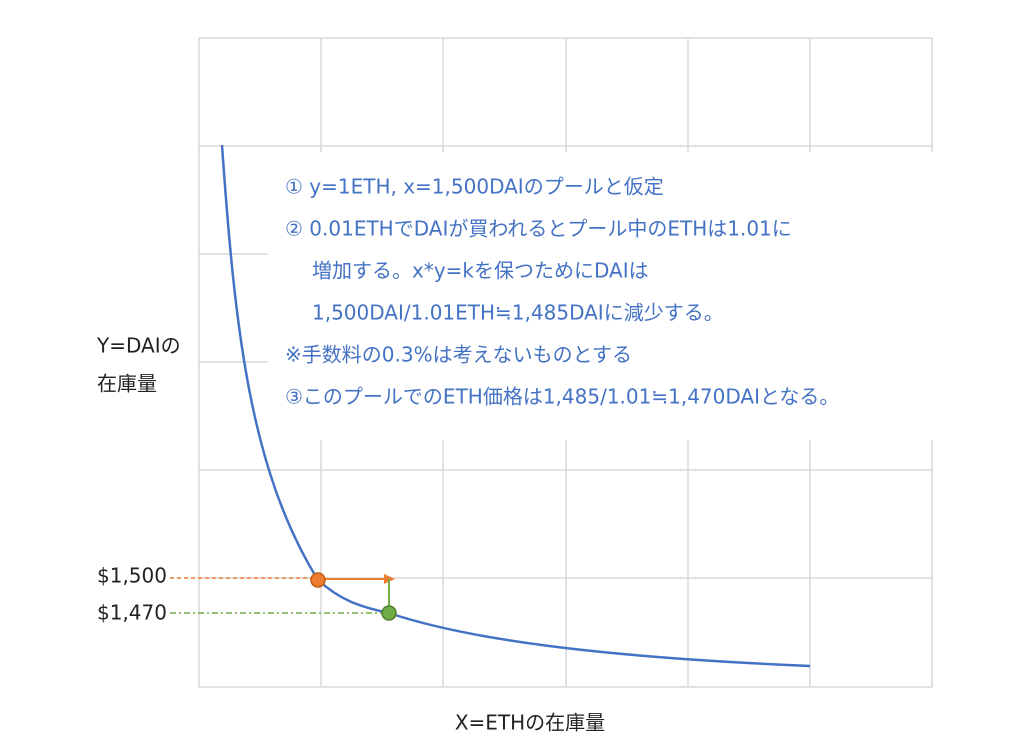 This screenshot has height=754, width=1024. What do you see at coordinates (138, 346) in the screenshot?
I see `y-axis-label: Y=DAIの` at bounding box center [138, 346].